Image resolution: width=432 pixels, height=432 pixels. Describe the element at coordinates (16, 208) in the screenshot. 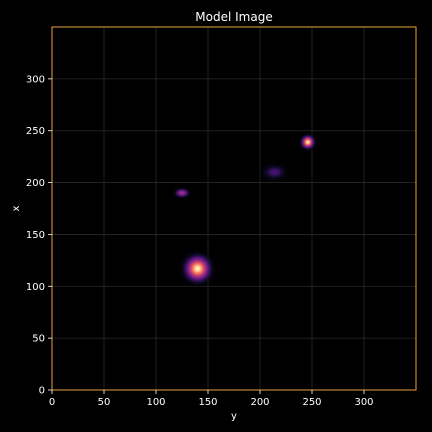

I see `y-axis-label: x` at that location.